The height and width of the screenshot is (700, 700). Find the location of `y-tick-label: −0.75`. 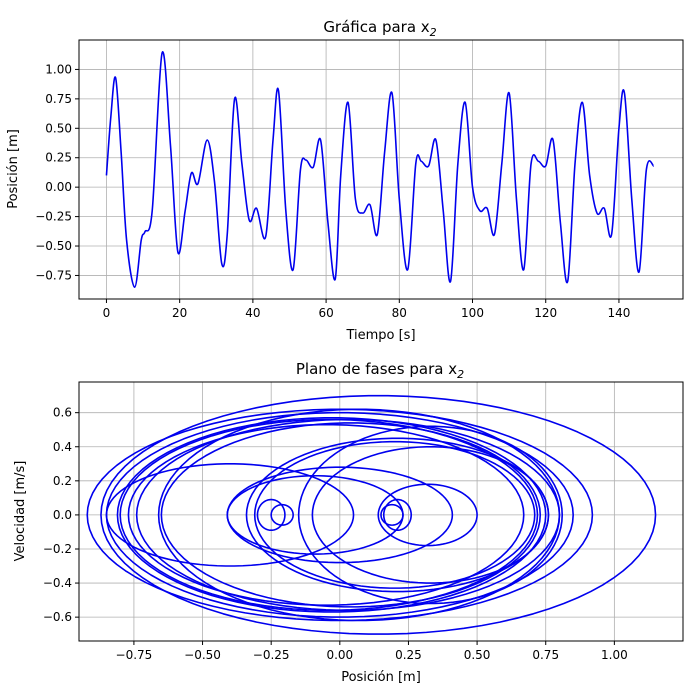

y-tick-label: −0.75 is located at coordinates (53, 275).